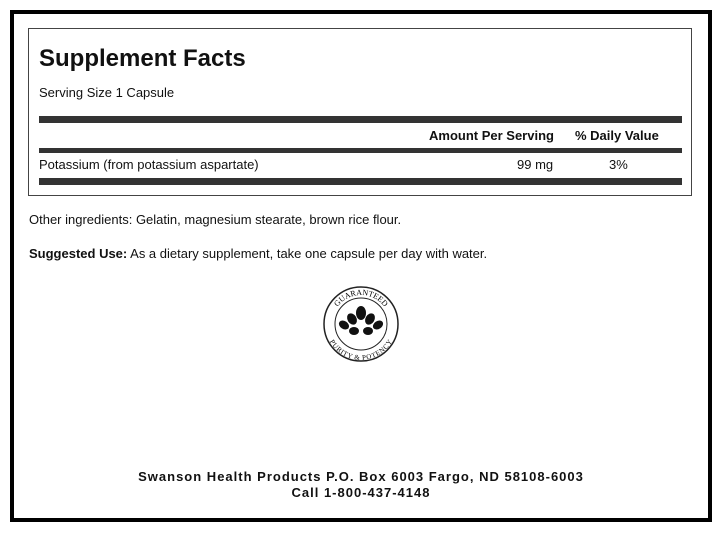 Image resolution: width=722 pixels, height=534 pixels. What do you see at coordinates (617, 135) in the screenshot?
I see `header-daily-value: % Daily Value` at bounding box center [617, 135].